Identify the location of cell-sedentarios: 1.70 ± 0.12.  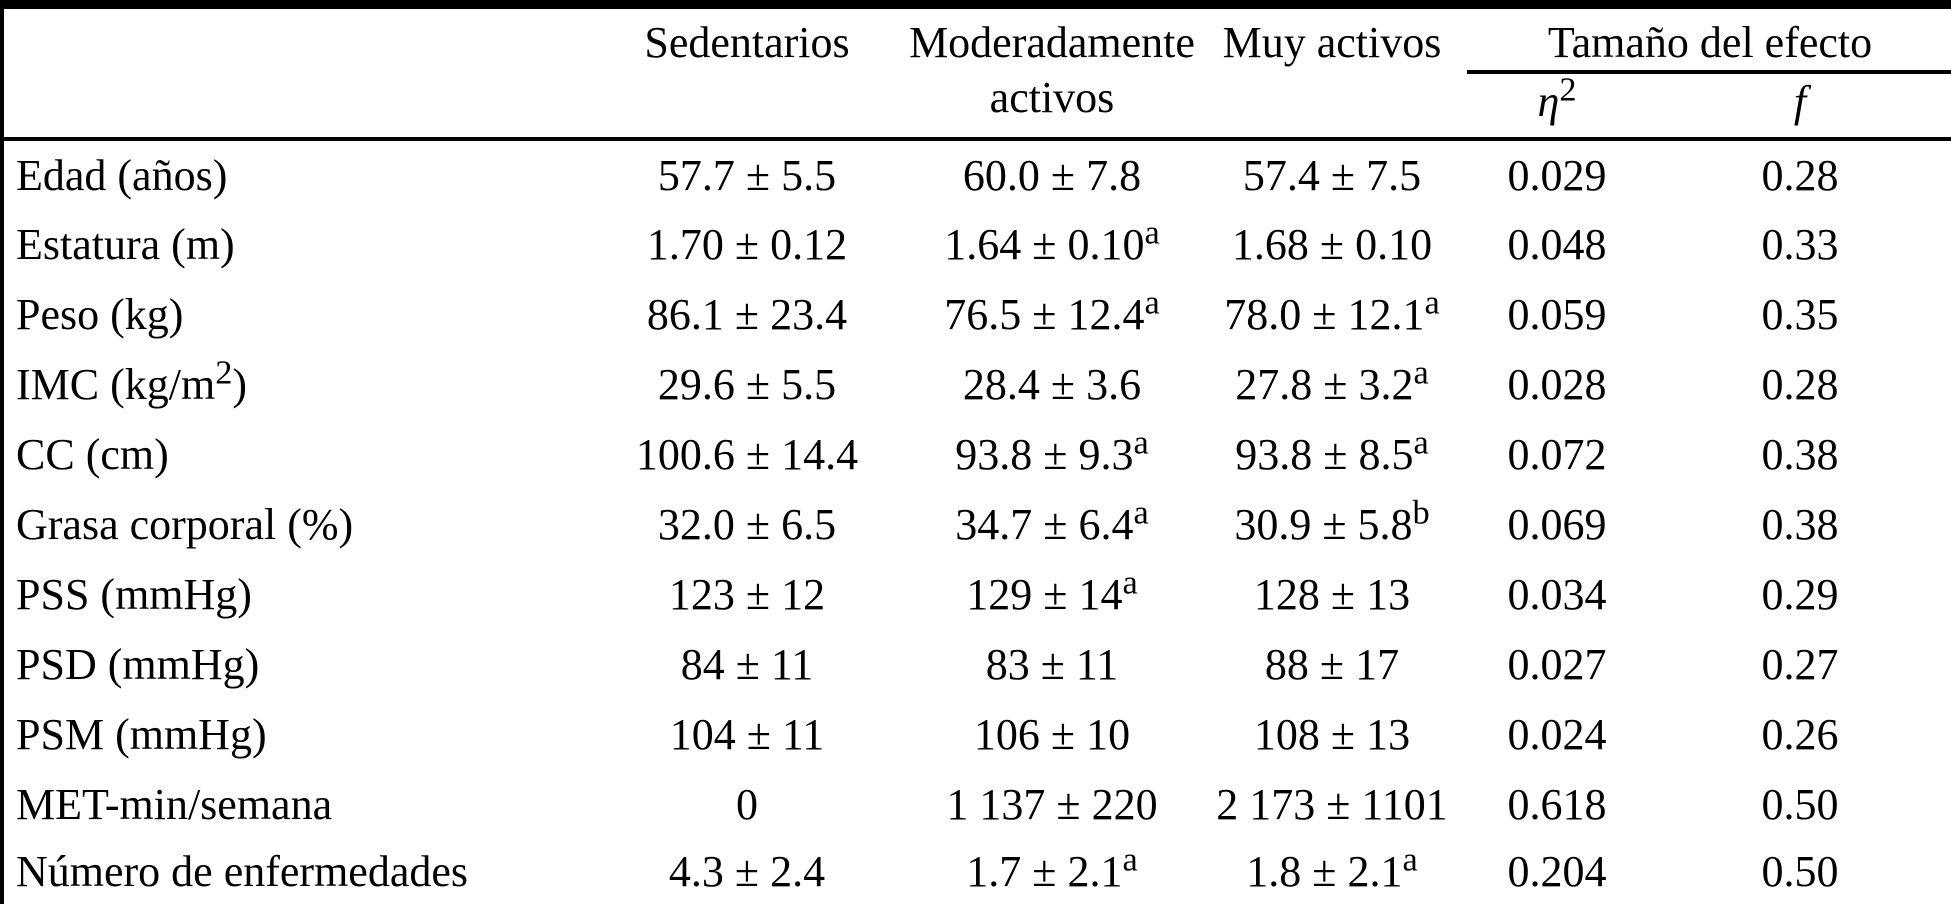
(747, 244).